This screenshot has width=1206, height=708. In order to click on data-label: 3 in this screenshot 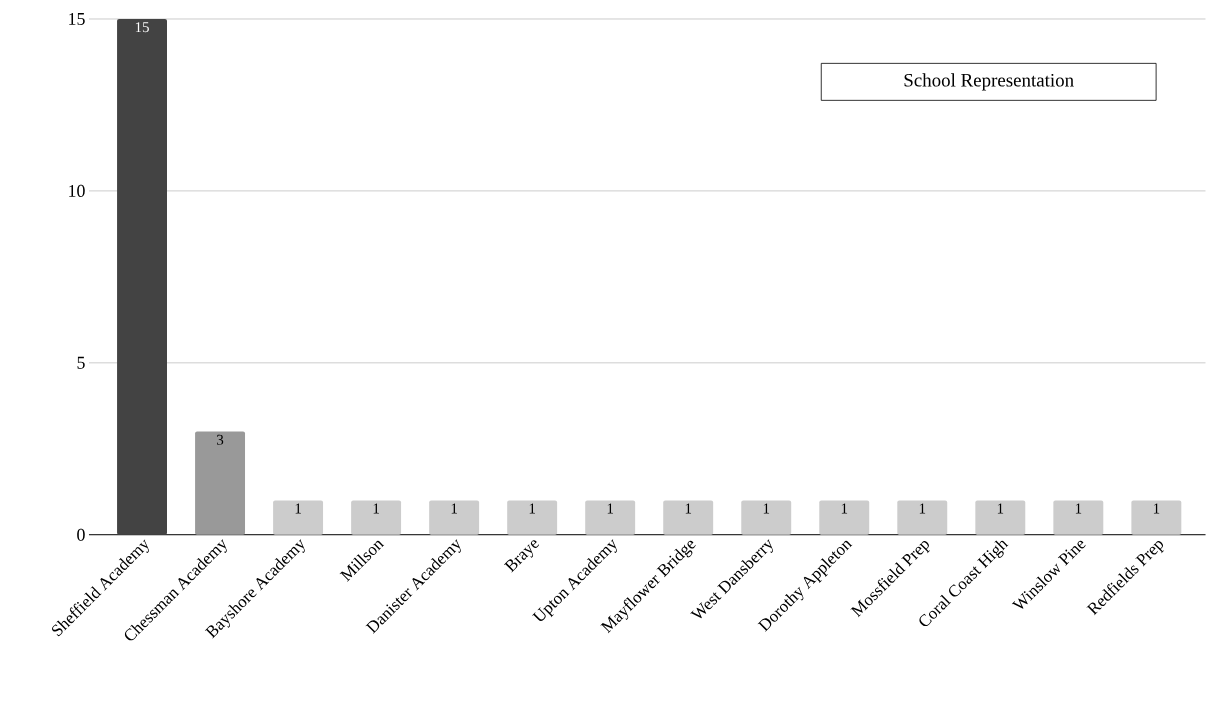, I will do `click(220, 439)`.